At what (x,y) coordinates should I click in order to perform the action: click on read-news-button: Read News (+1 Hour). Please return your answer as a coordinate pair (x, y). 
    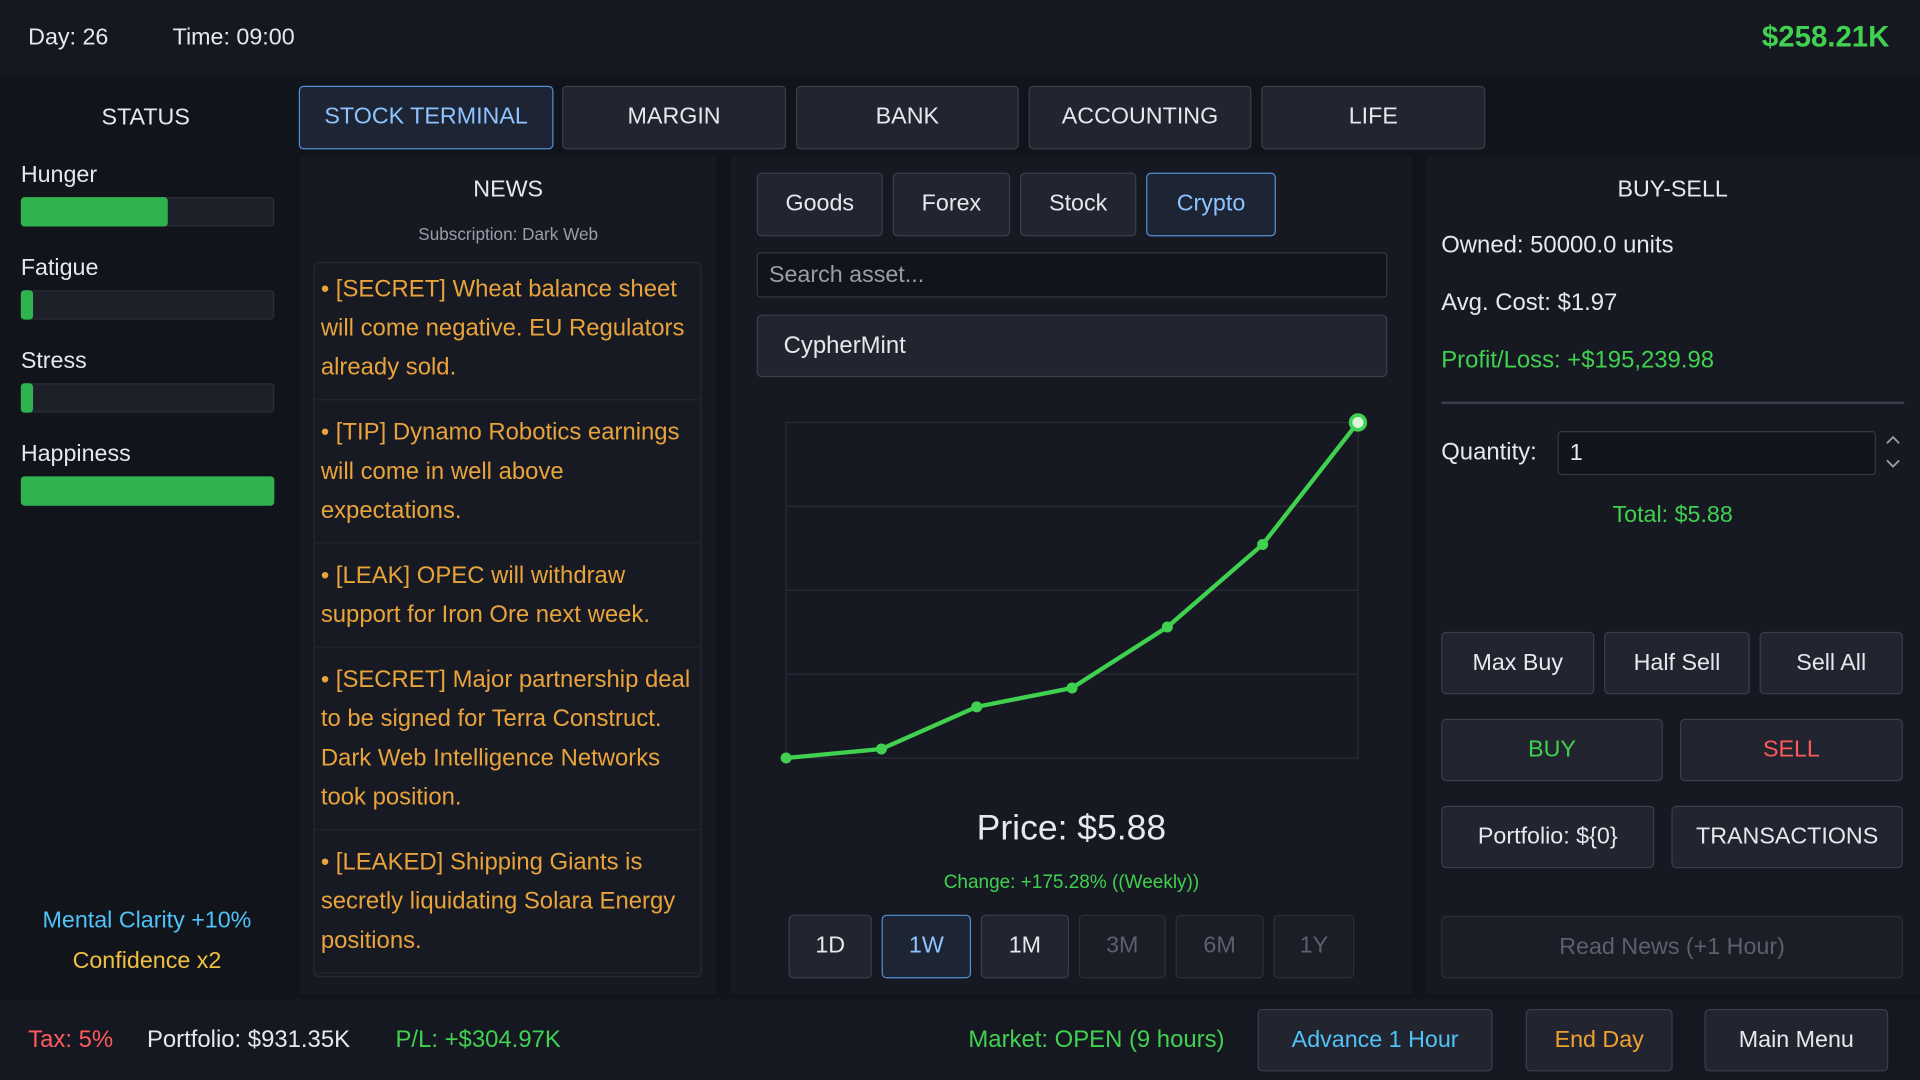
    Looking at the image, I should click on (1672, 947).